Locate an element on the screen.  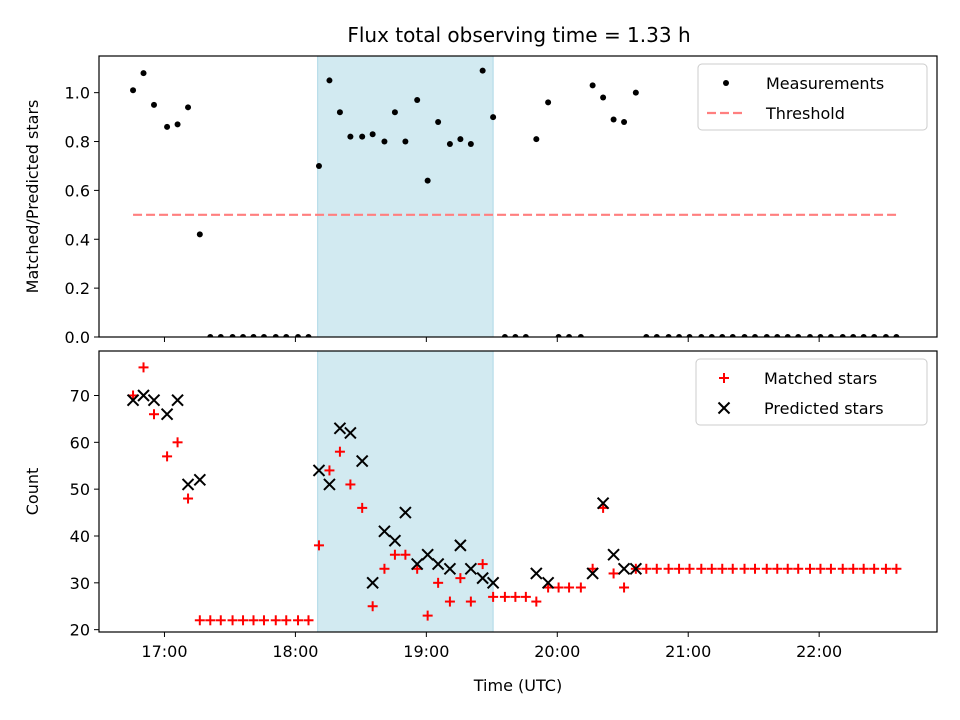
y-tick-label: 0.8 is located at coordinates (77, 142).